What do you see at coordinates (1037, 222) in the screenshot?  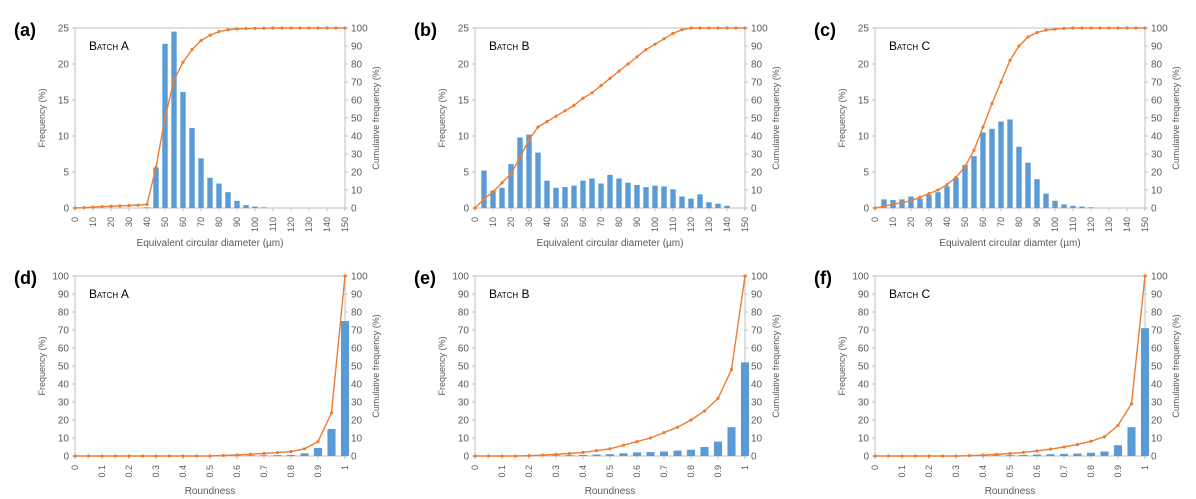 I see `x-tick-label: 90` at bounding box center [1037, 222].